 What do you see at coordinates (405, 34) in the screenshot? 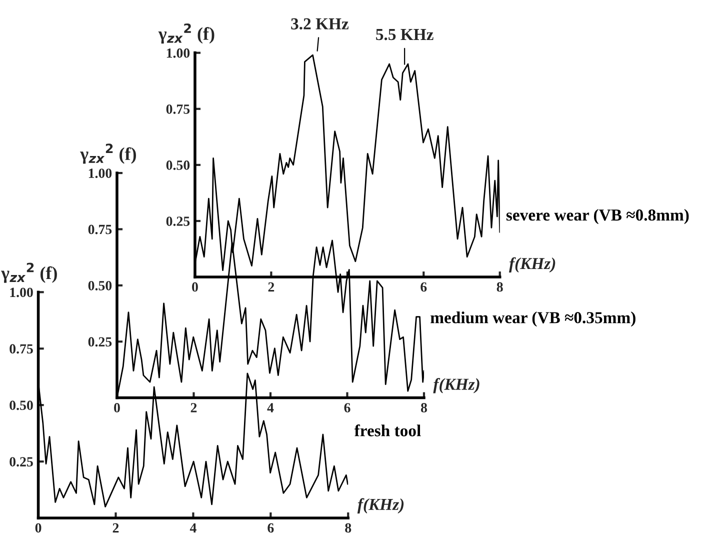
I see `annotation: 5.5 KHz` at bounding box center [405, 34].